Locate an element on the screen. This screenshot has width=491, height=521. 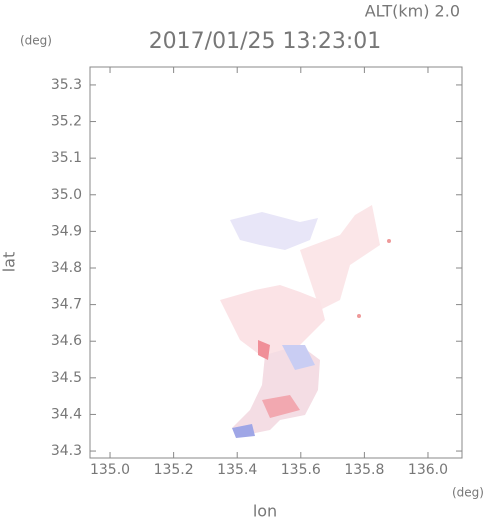
y-tick-label: 35.2 is located at coordinates (66, 122).